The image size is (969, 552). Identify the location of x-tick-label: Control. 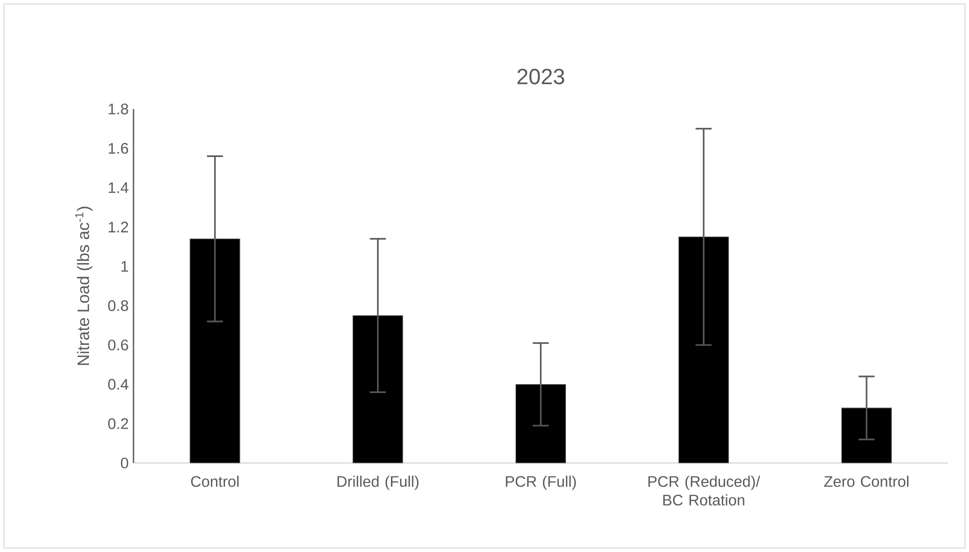
(215, 481).